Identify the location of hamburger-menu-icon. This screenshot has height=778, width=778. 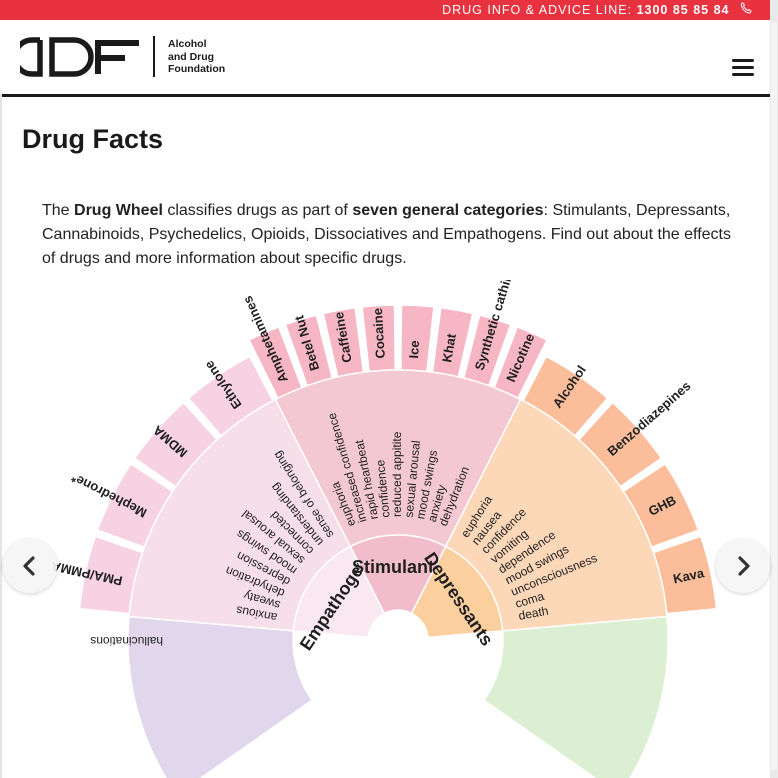
(743, 69).